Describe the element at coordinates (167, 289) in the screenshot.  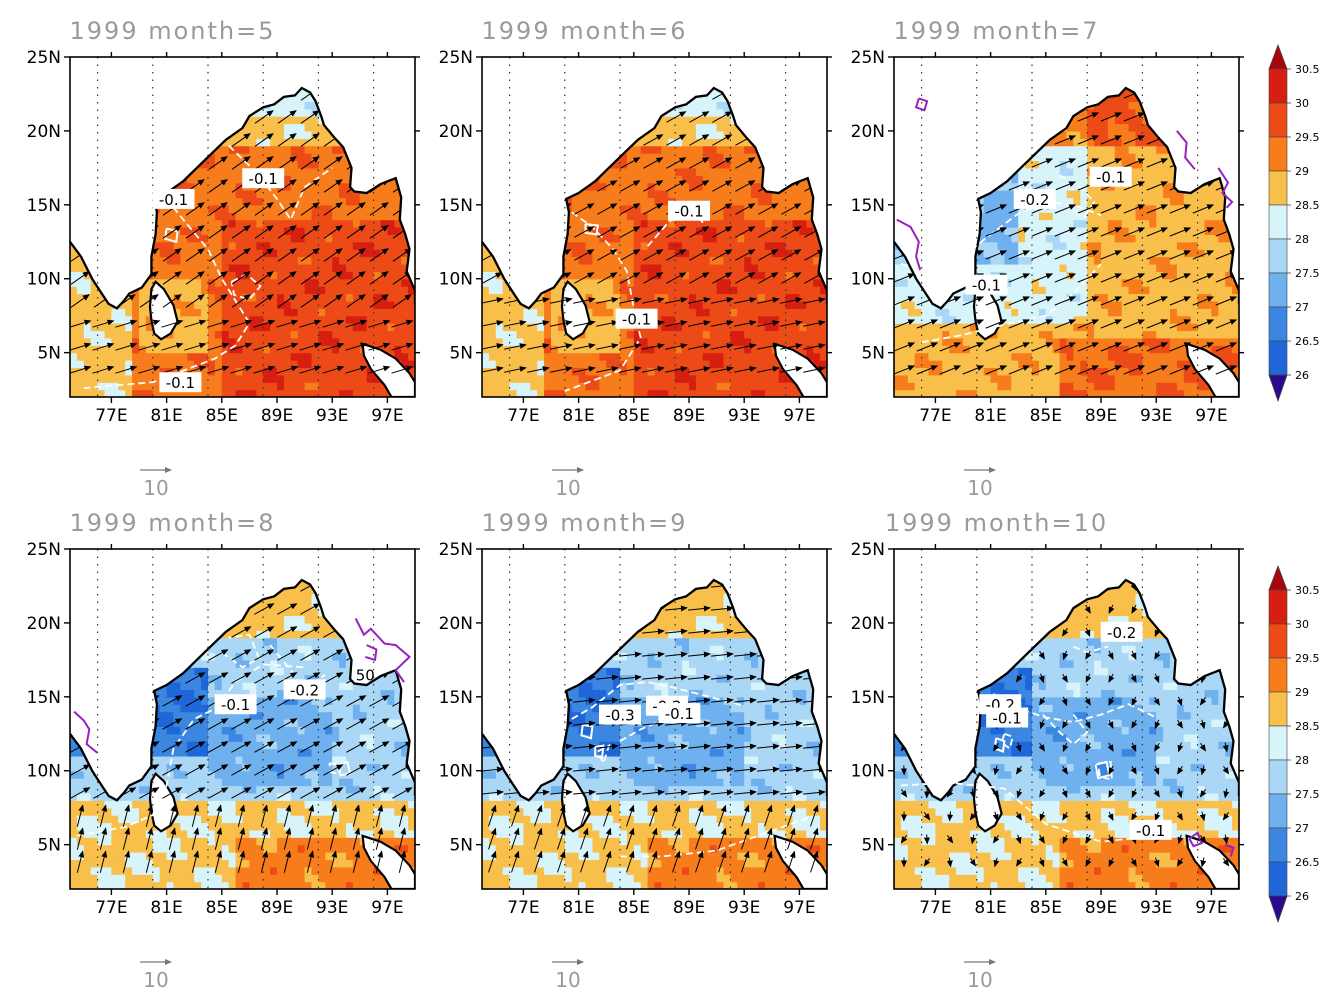
I see `dashed-contour` at that location.